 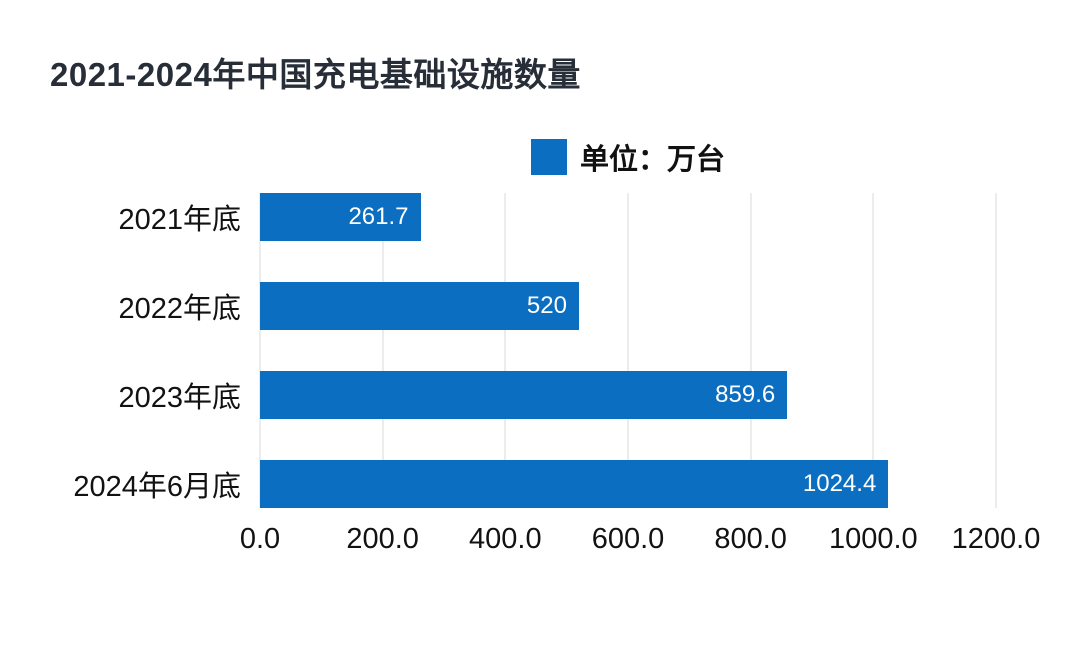 I want to click on bar-row: 2024年6月底 1024.4, so click(x=523, y=483).